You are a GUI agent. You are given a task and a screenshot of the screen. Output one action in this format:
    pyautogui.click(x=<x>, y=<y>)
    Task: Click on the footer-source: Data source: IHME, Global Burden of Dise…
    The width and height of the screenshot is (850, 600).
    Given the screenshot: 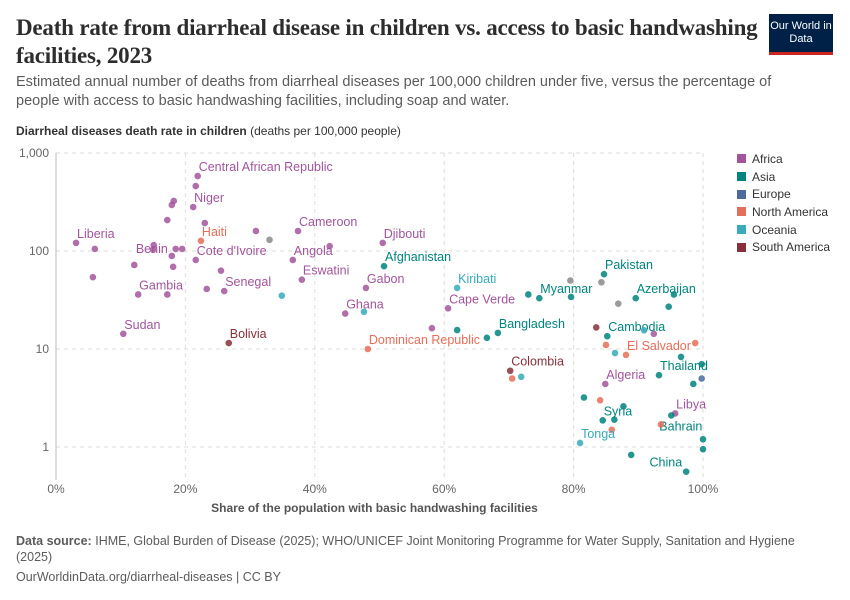 What is the action you would take?
    pyautogui.click(x=421, y=549)
    